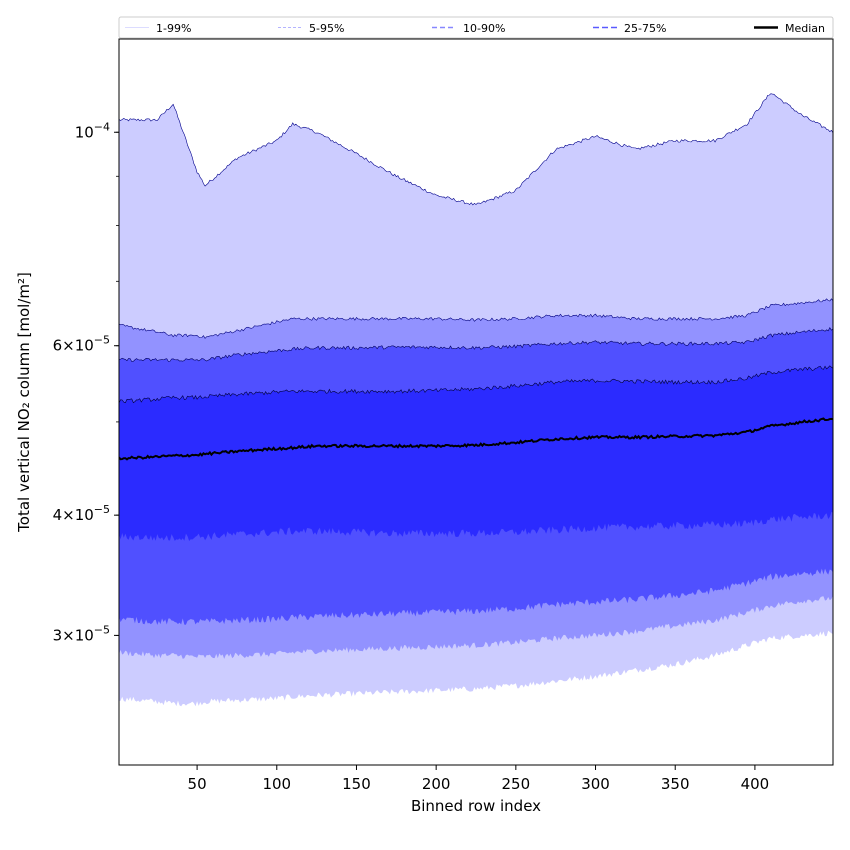  What do you see at coordinates (476, 439) in the screenshot?
I see `median-line` at bounding box center [476, 439].